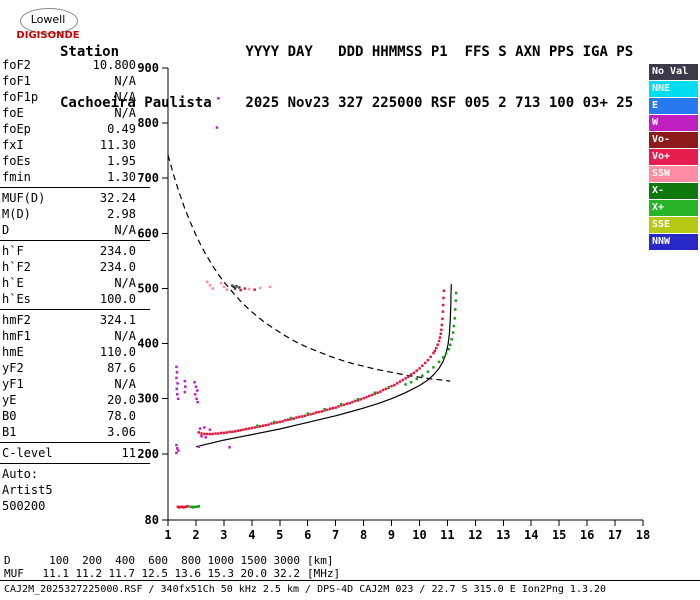 The width and height of the screenshot is (700, 600). What do you see at coordinates (587, 535) in the screenshot?
I see `x-tick-label: 16` at bounding box center [587, 535].